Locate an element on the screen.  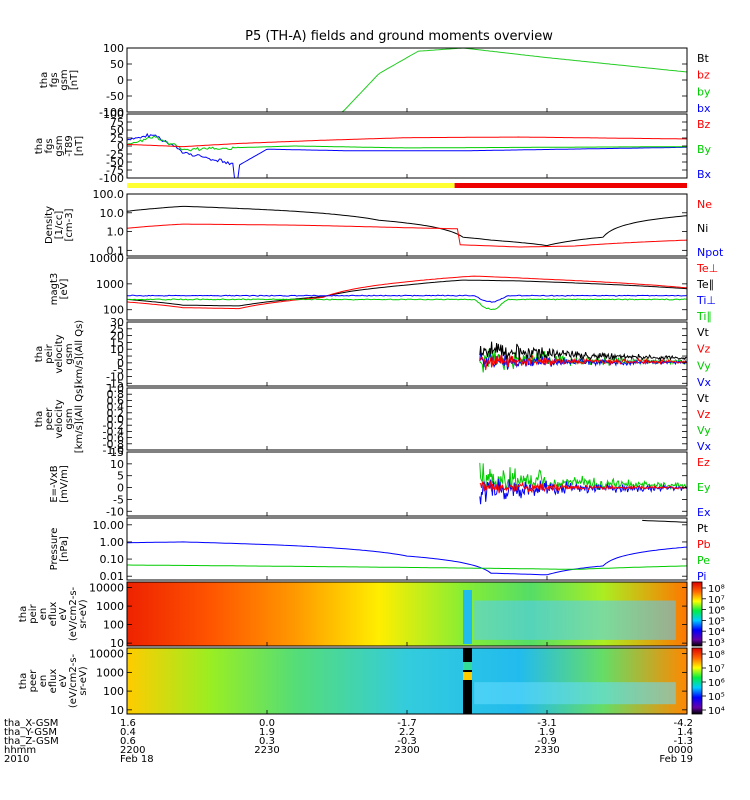
colorbar-tick: 10⁶ is located at coordinates (716, 683).